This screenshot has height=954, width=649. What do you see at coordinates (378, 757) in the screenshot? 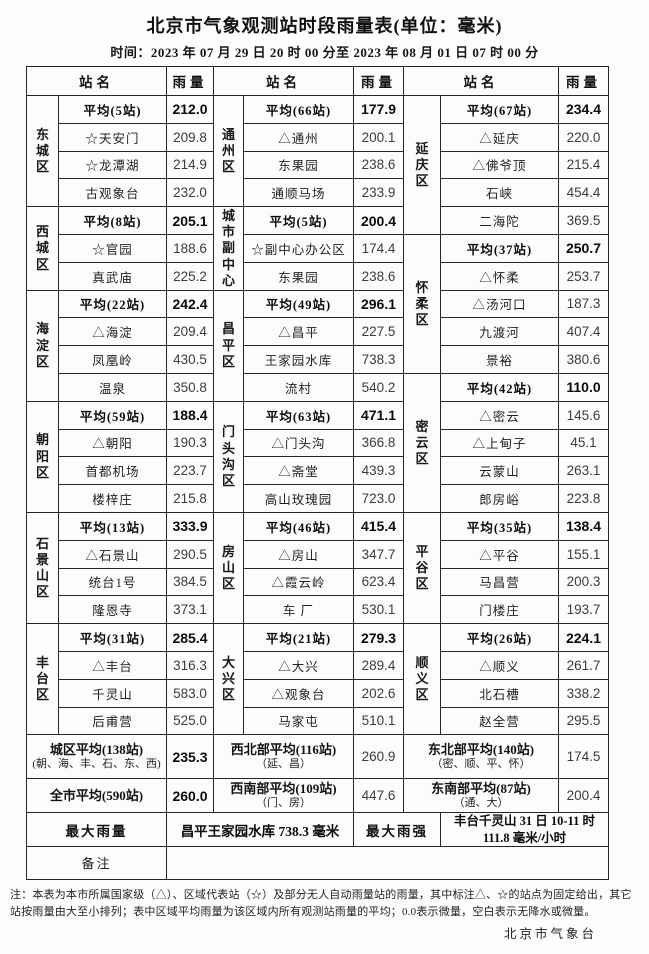
I see `summary-northwest-avg-value: 260.9` at bounding box center [378, 757].